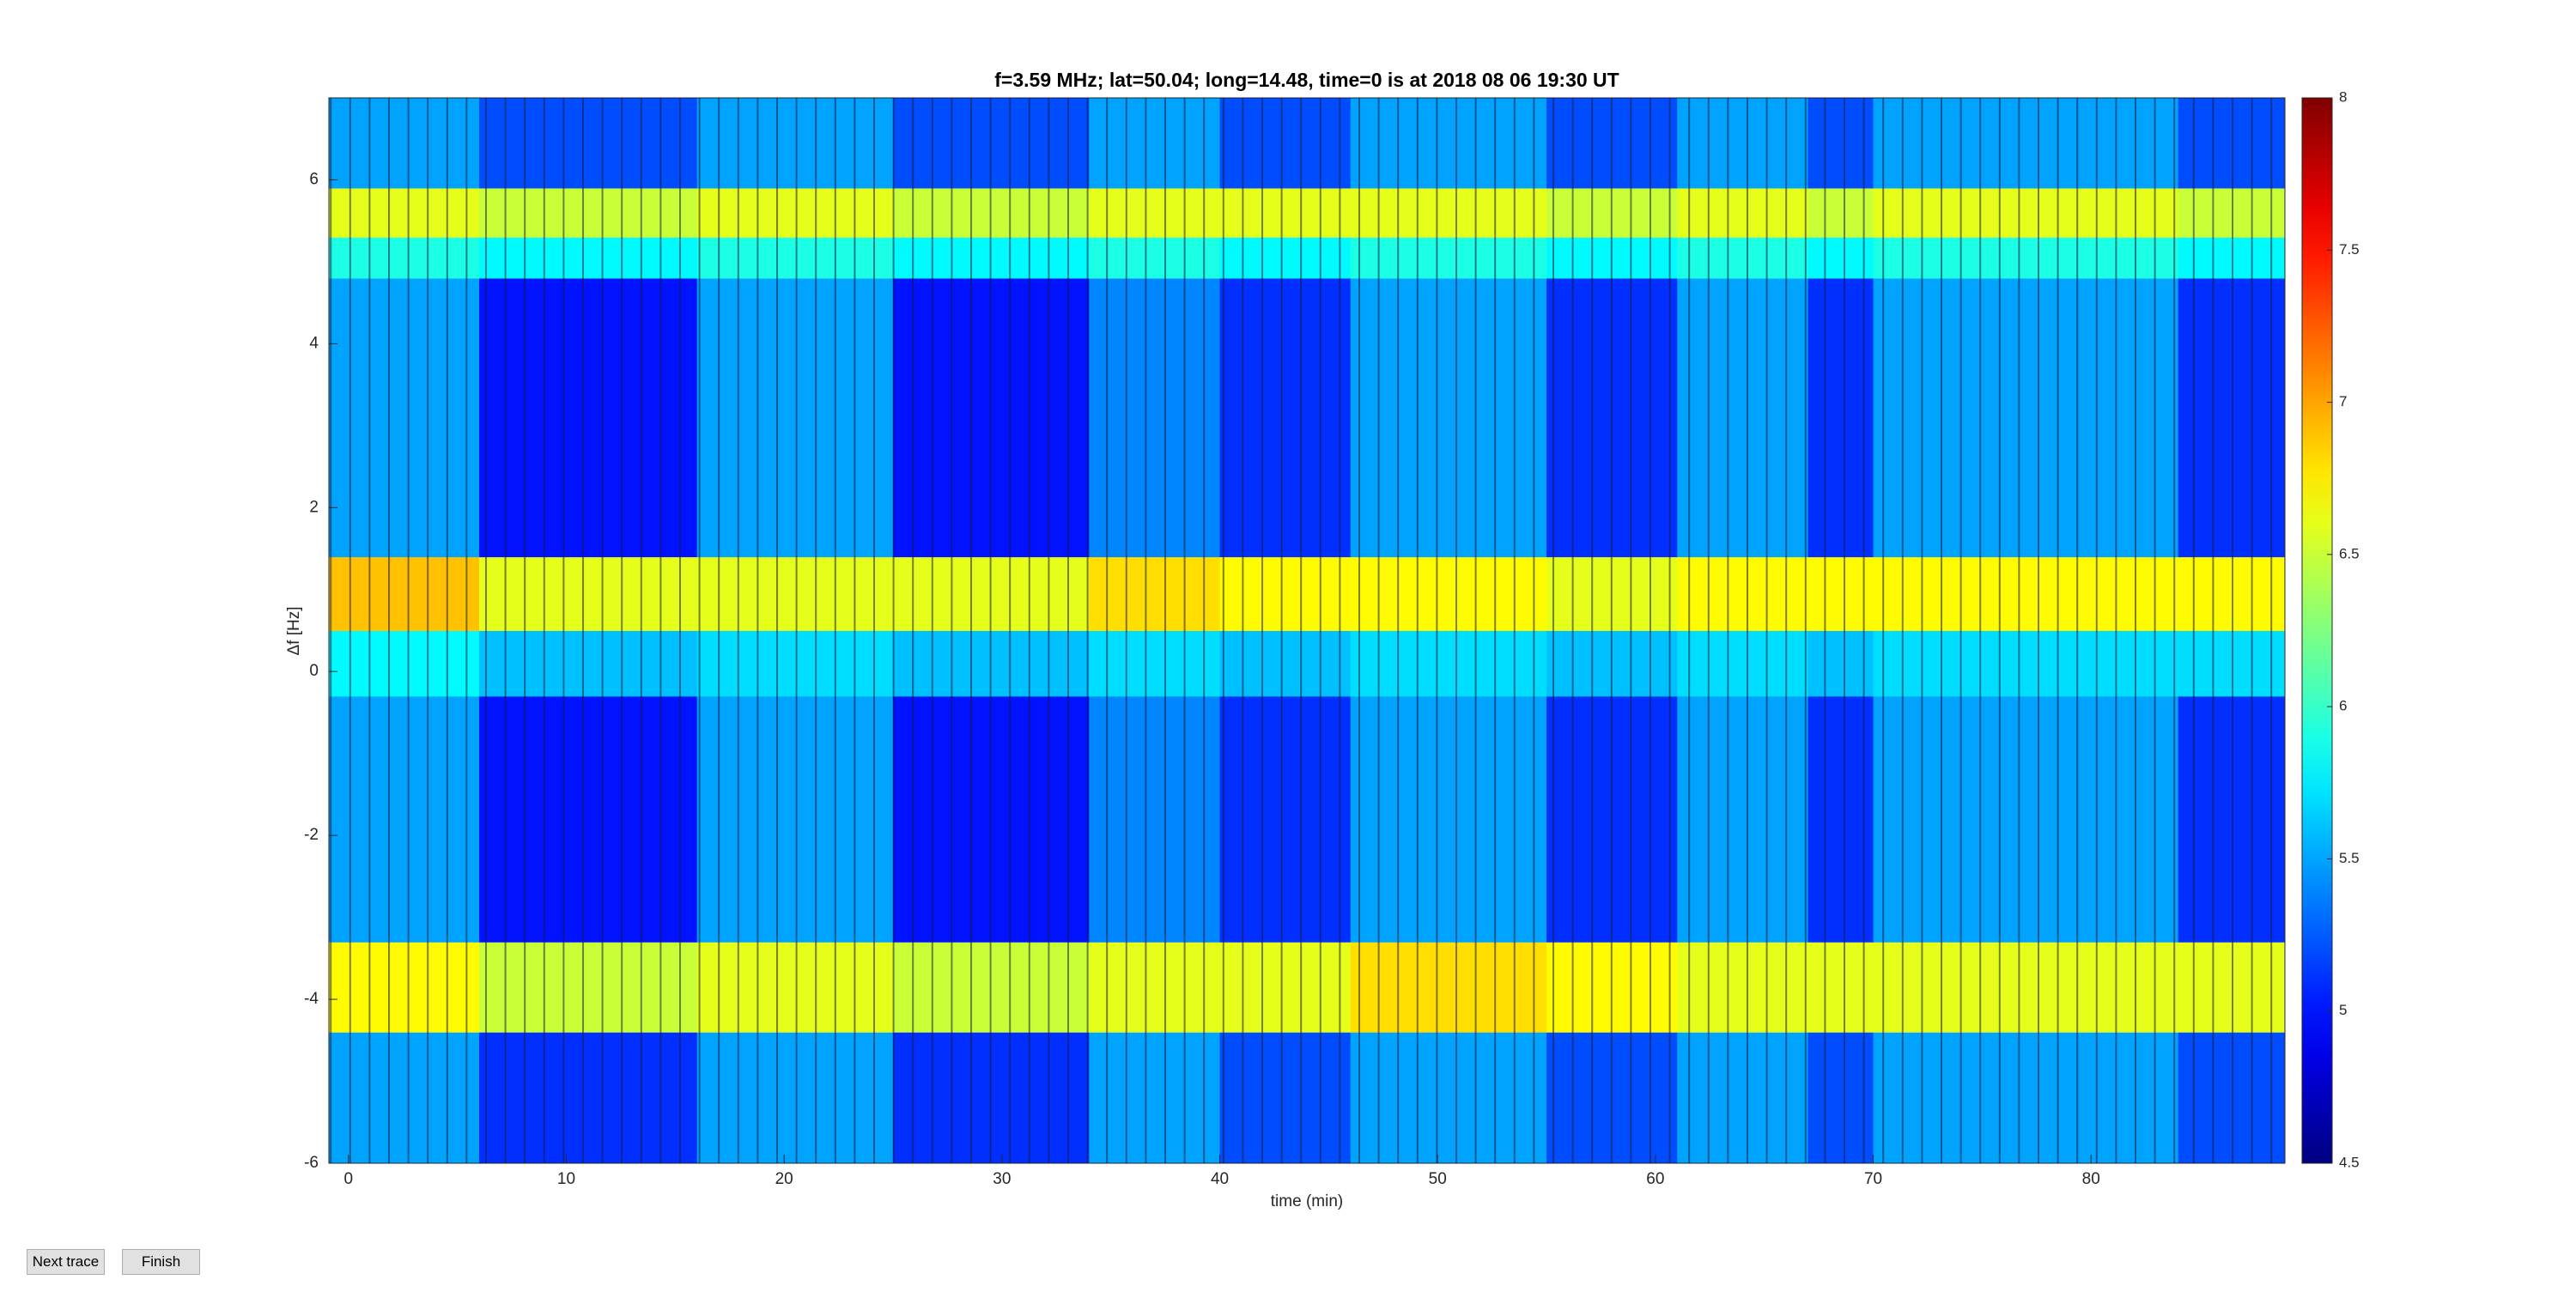  I want to click on colorbar-tick-label: 5.5, so click(2349, 858).